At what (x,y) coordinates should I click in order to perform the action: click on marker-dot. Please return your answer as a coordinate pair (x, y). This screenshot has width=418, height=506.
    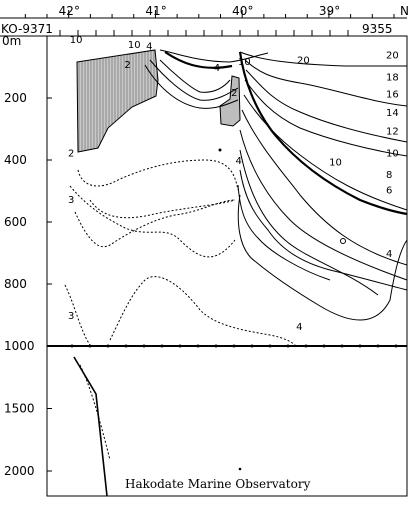
    Looking at the image, I should click on (240, 469).